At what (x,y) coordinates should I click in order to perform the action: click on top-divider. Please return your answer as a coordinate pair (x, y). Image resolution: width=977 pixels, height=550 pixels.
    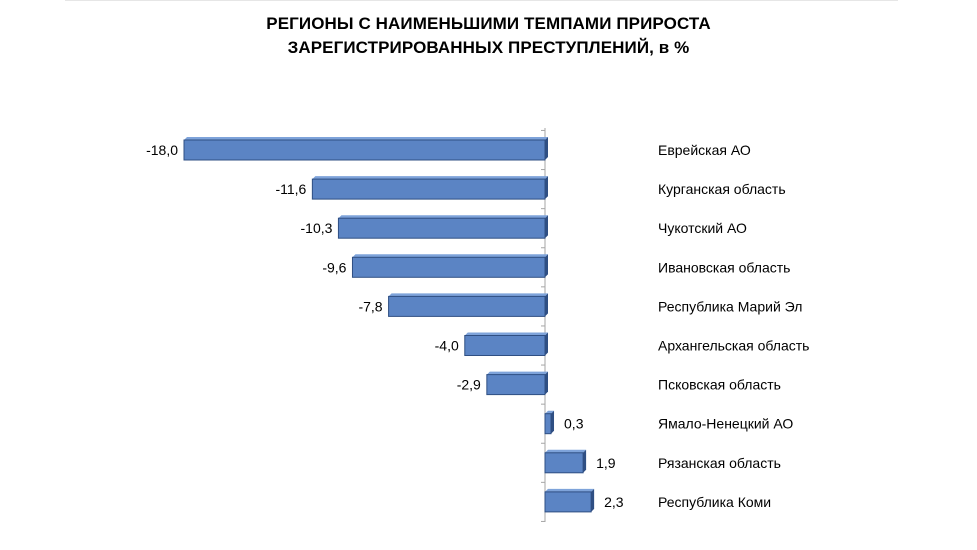
    Looking at the image, I should click on (481, 0).